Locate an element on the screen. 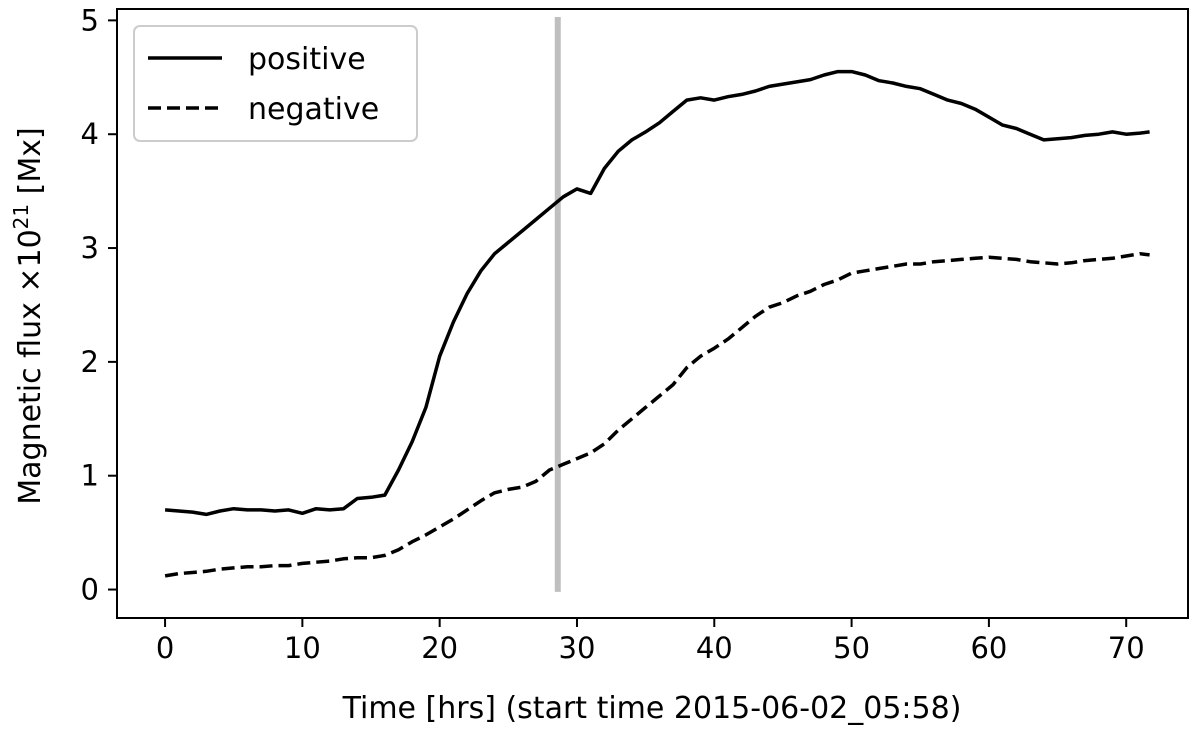  x-tick-label: 10 is located at coordinates (302, 648).